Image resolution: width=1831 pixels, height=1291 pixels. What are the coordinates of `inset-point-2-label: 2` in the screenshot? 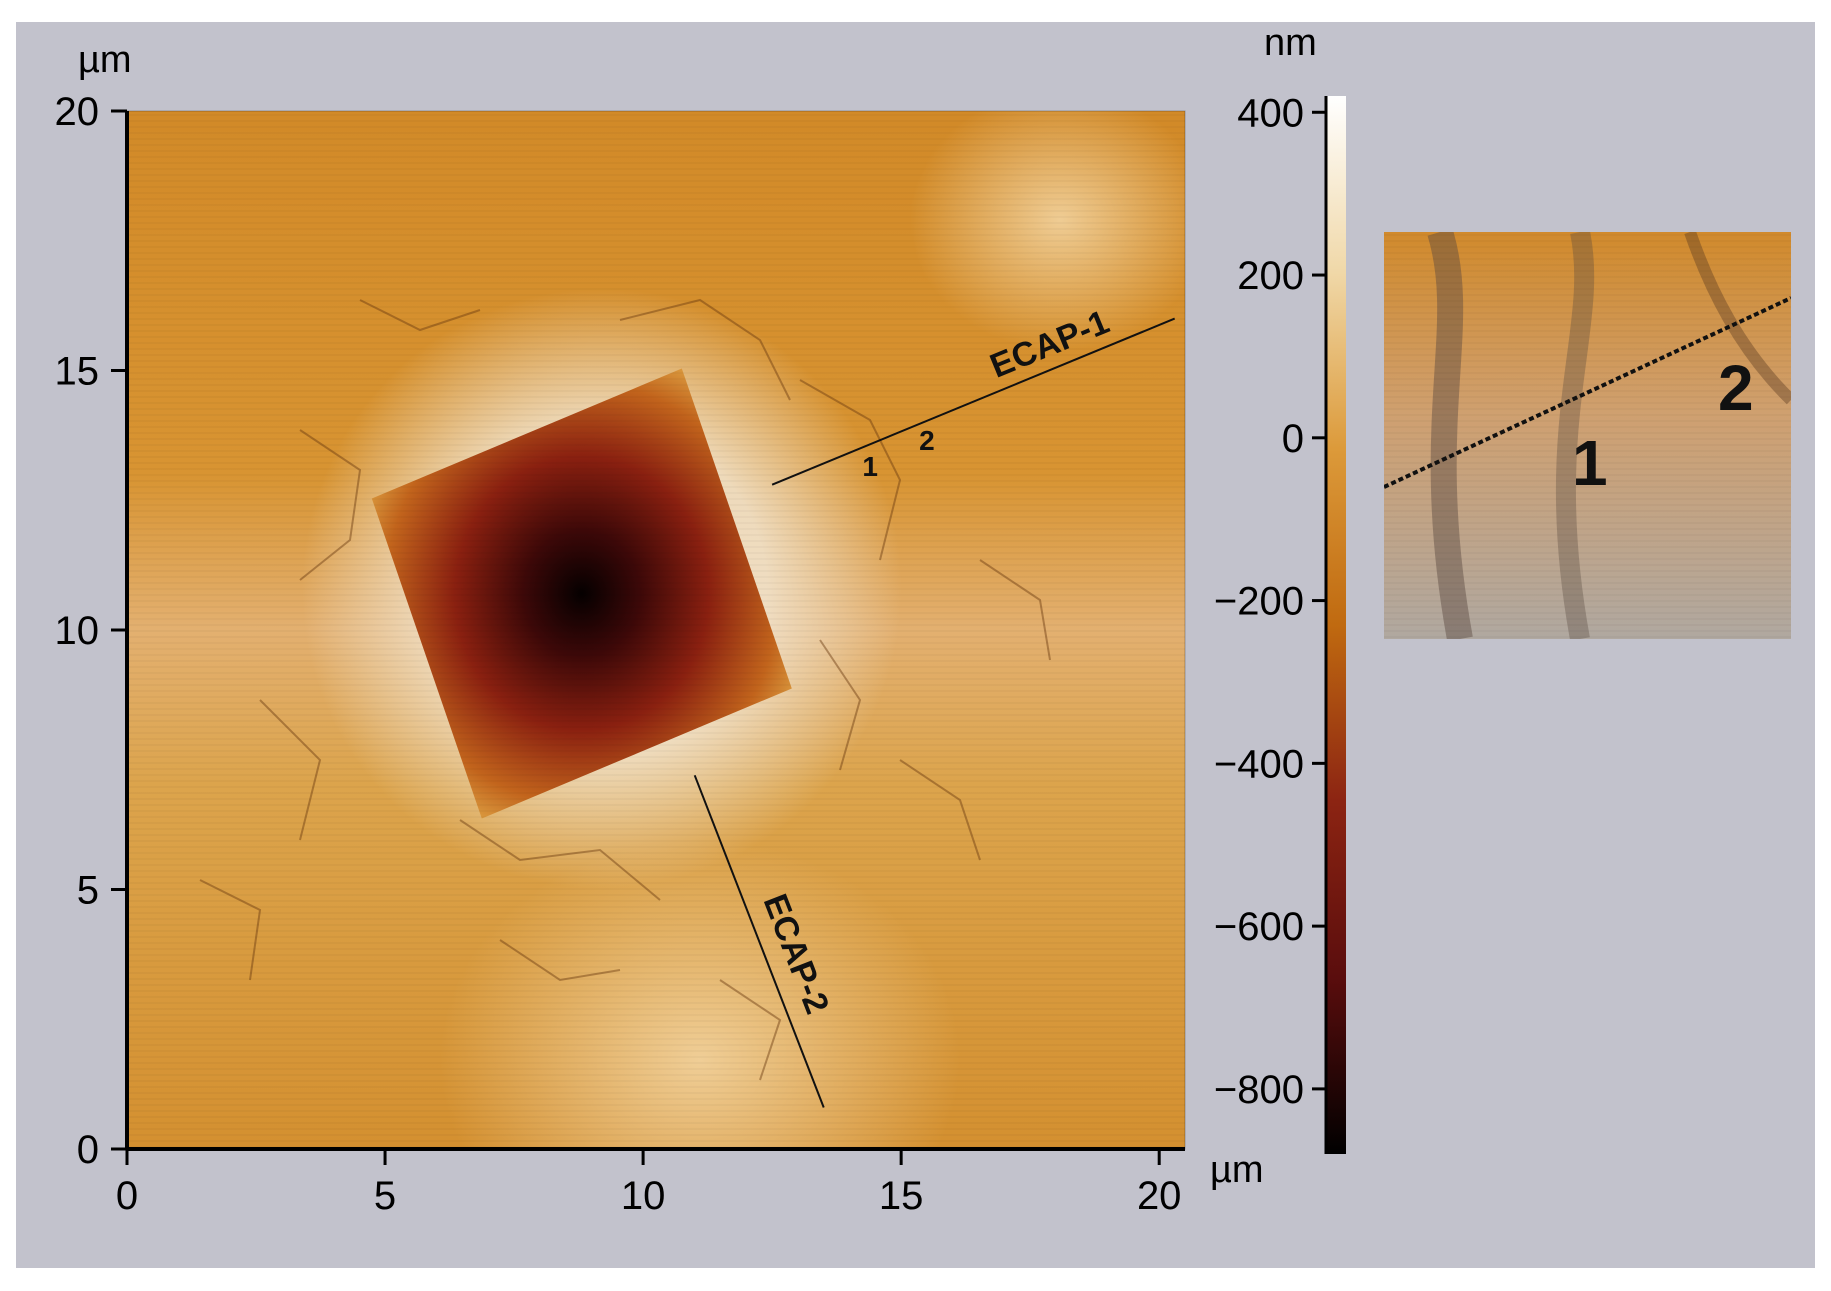 It's located at (1736, 388).